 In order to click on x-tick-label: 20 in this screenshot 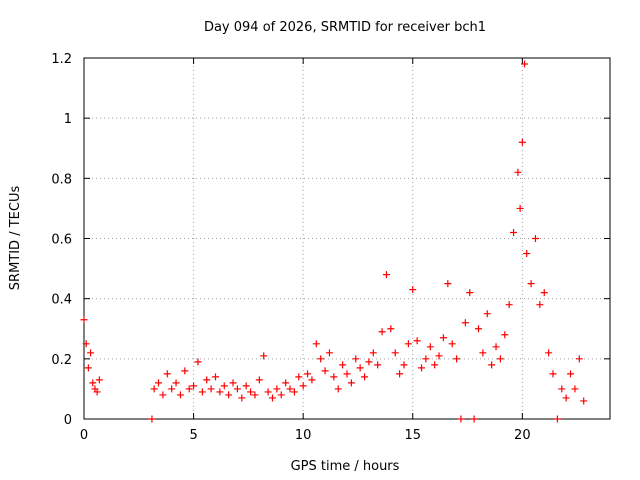, I will do `click(522, 435)`.